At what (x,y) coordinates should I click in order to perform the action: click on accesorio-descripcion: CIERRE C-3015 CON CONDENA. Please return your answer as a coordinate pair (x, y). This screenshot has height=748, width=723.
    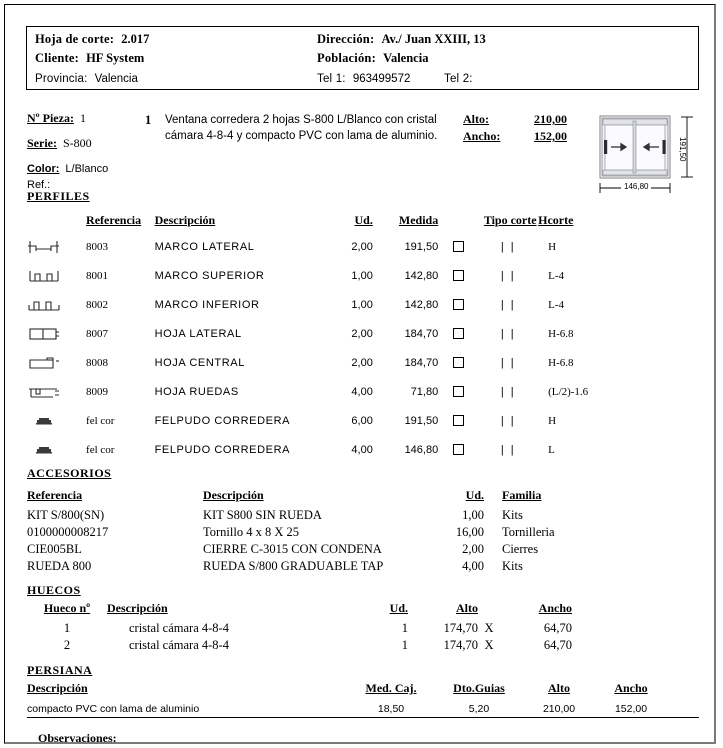
    Looking at the image, I should click on (292, 549).